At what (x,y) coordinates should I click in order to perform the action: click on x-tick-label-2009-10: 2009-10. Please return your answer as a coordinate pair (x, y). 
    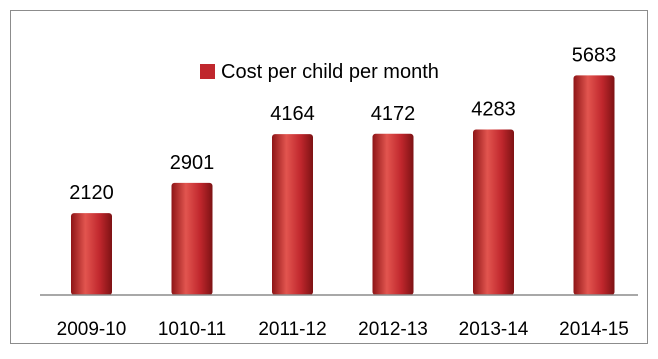
    Looking at the image, I should click on (92, 329).